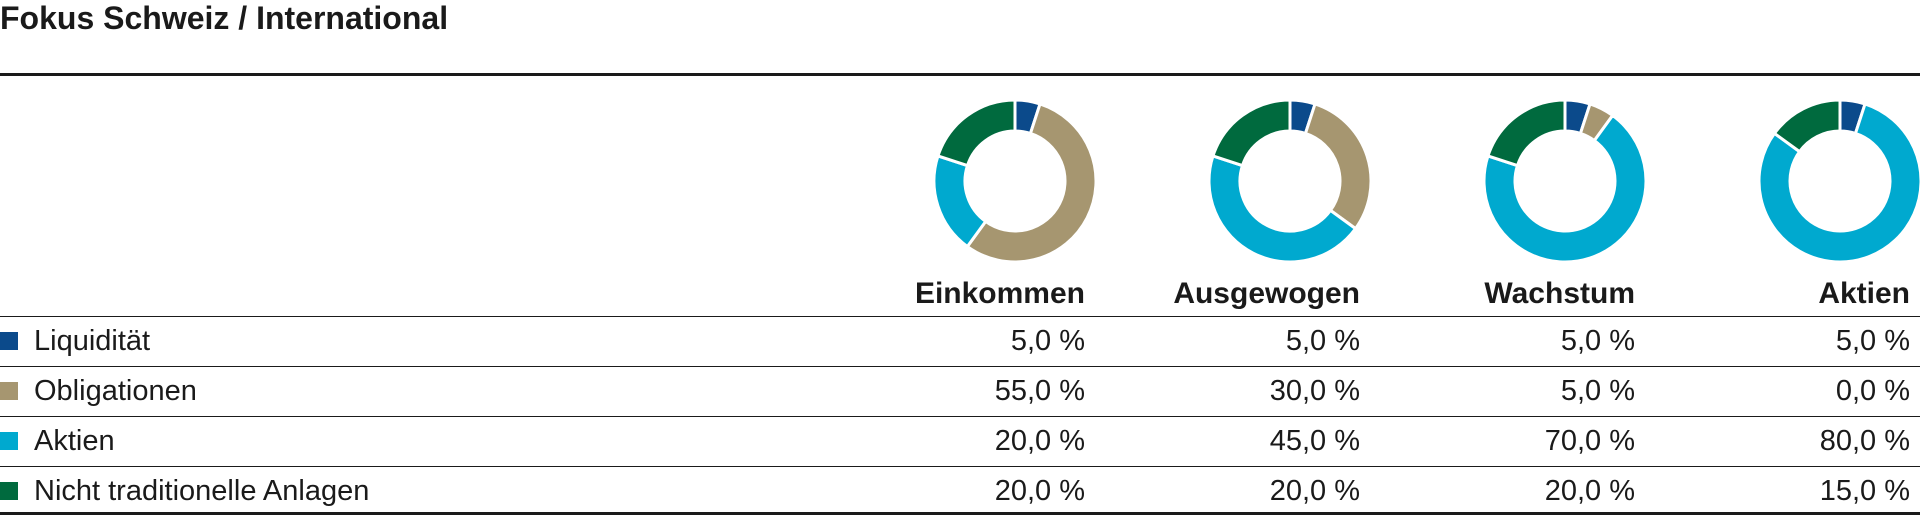 This screenshot has height=527, width=1920. What do you see at coordinates (9, 491) in the screenshot?
I see `legend-swatch-nicht-traditionelle-anlagen` at bounding box center [9, 491].